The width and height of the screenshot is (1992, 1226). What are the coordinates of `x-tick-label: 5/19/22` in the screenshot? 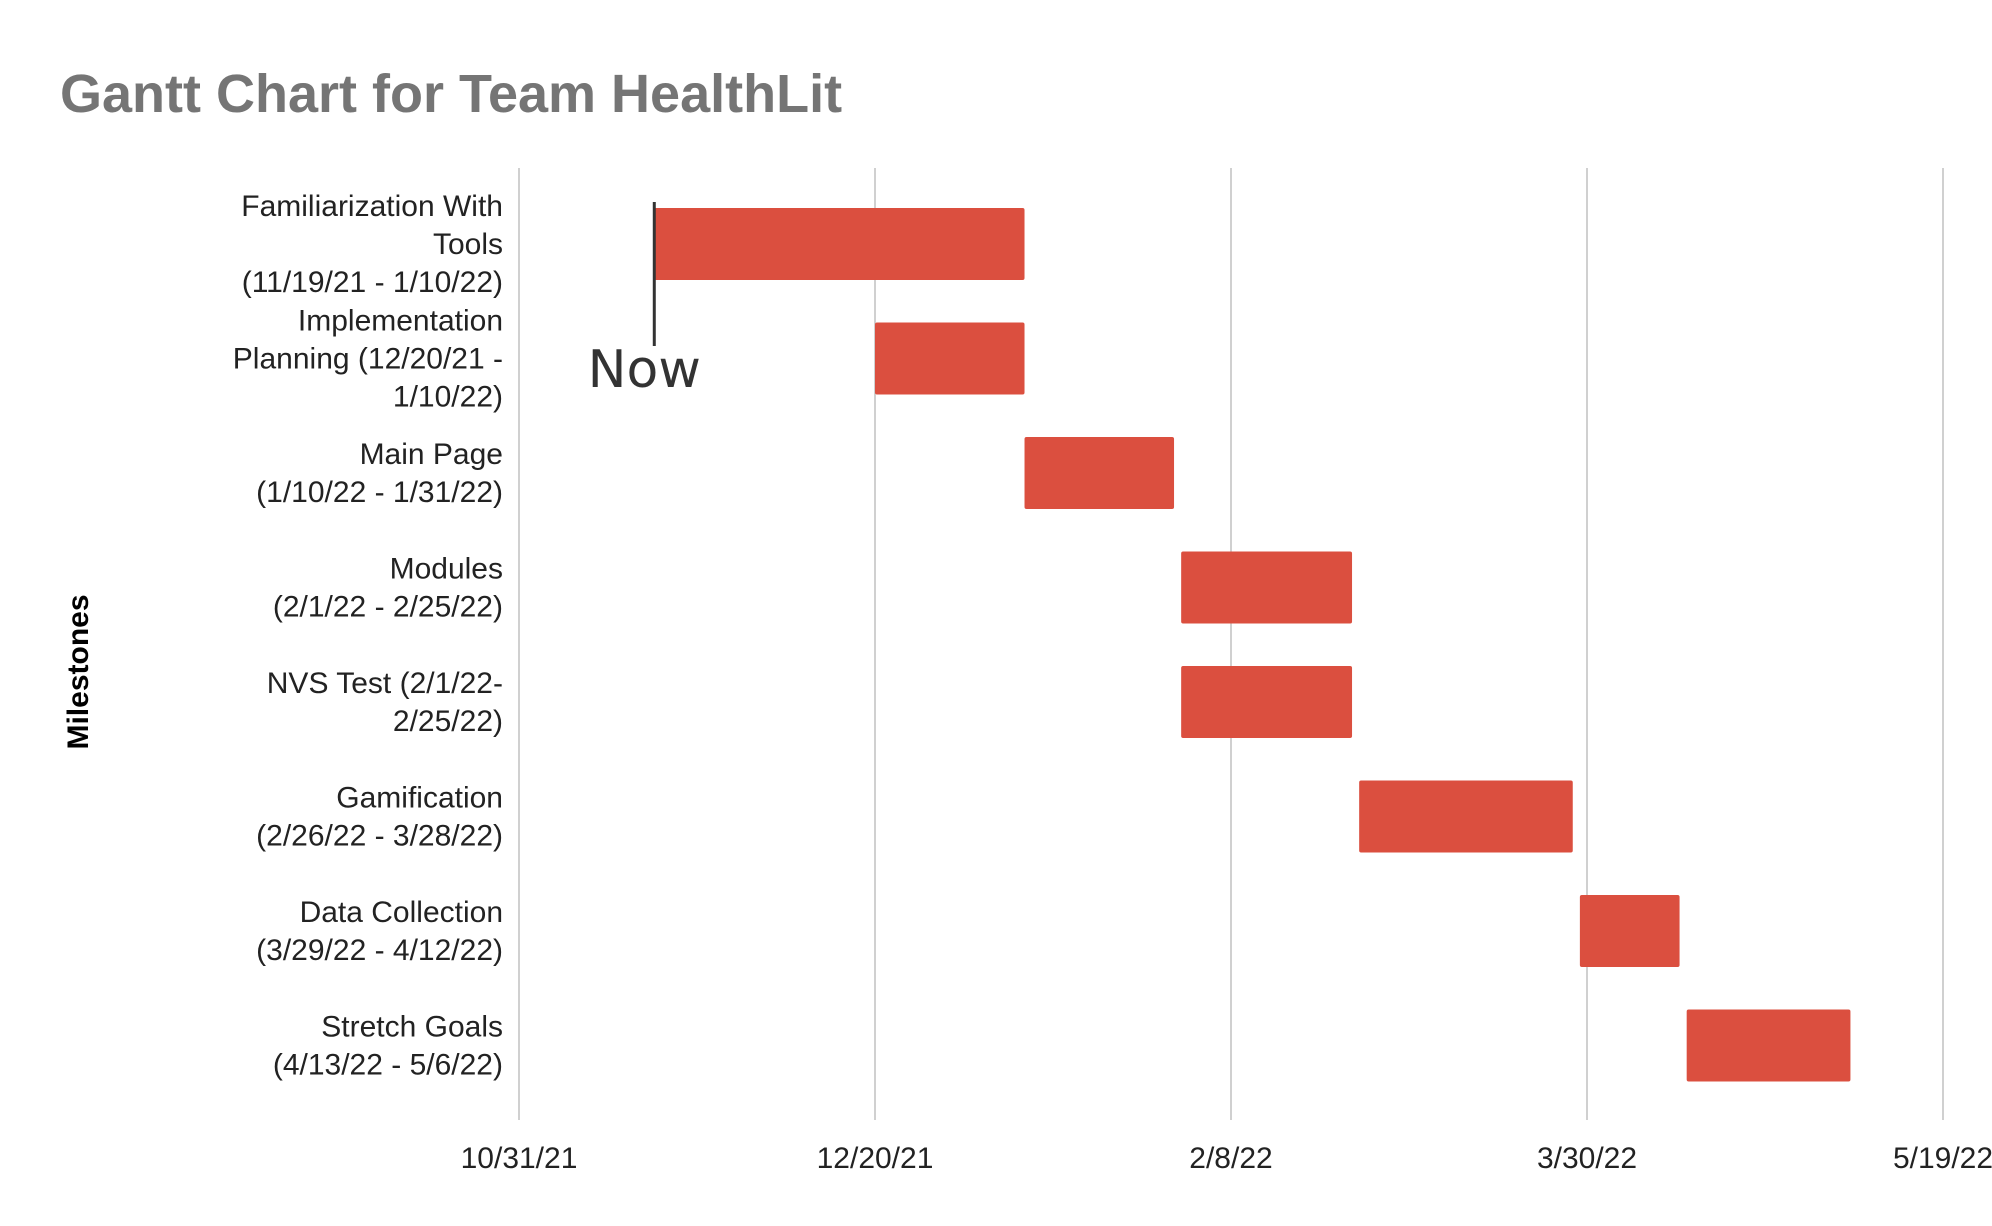 It's located at (1942, 1158).